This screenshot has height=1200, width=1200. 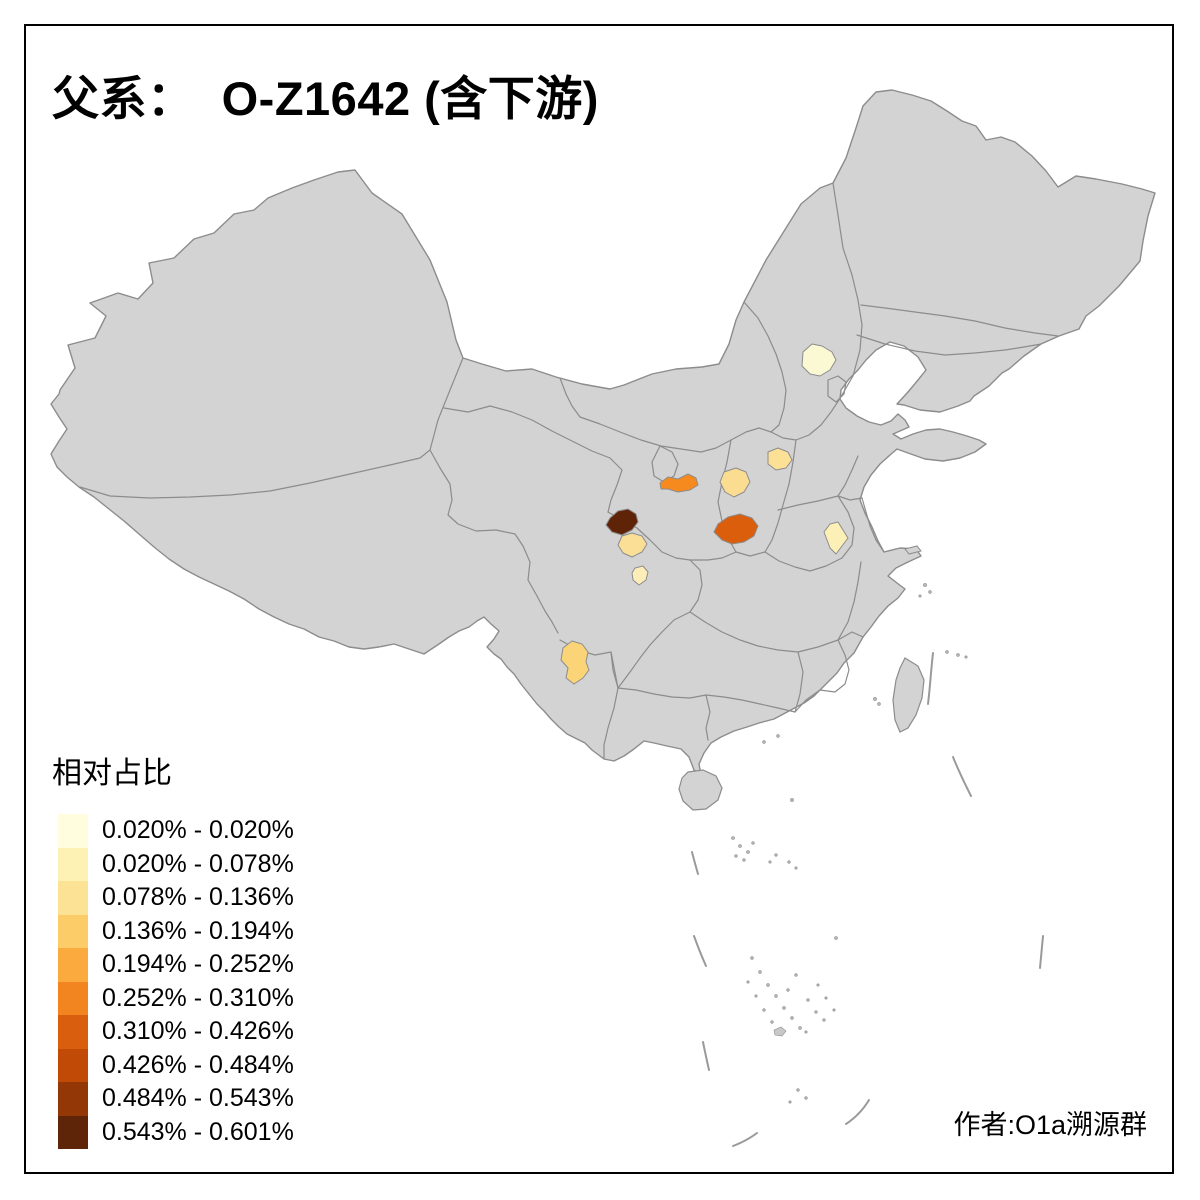 What do you see at coordinates (112, 773) in the screenshot?
I see `legend-title: 相对占比` at bounding box center [112, 773].